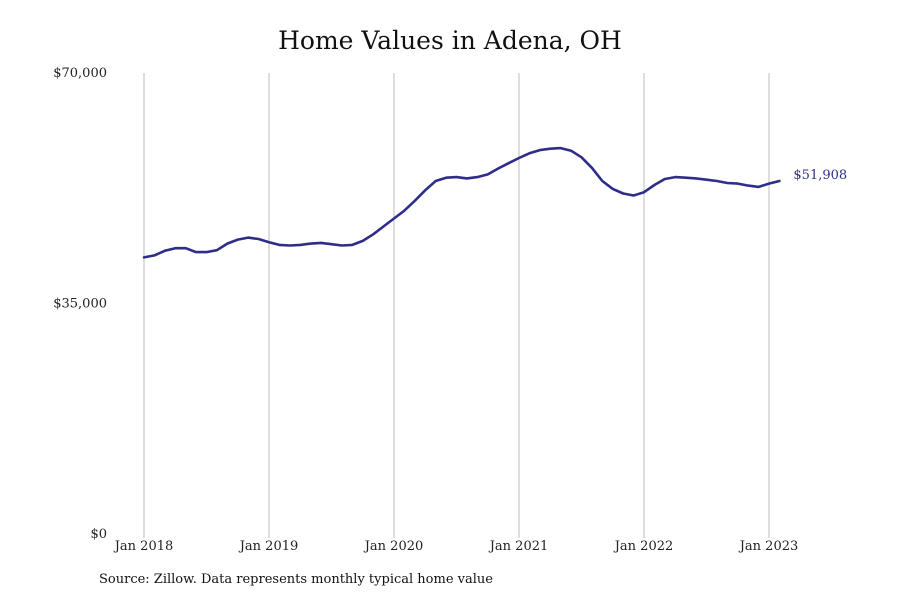 The width and height of the screenshot is (900, 600). Describe the element at coordinates (768, 546) in the screenshot. I see `x-tick-label: Jan 2023` at that location.